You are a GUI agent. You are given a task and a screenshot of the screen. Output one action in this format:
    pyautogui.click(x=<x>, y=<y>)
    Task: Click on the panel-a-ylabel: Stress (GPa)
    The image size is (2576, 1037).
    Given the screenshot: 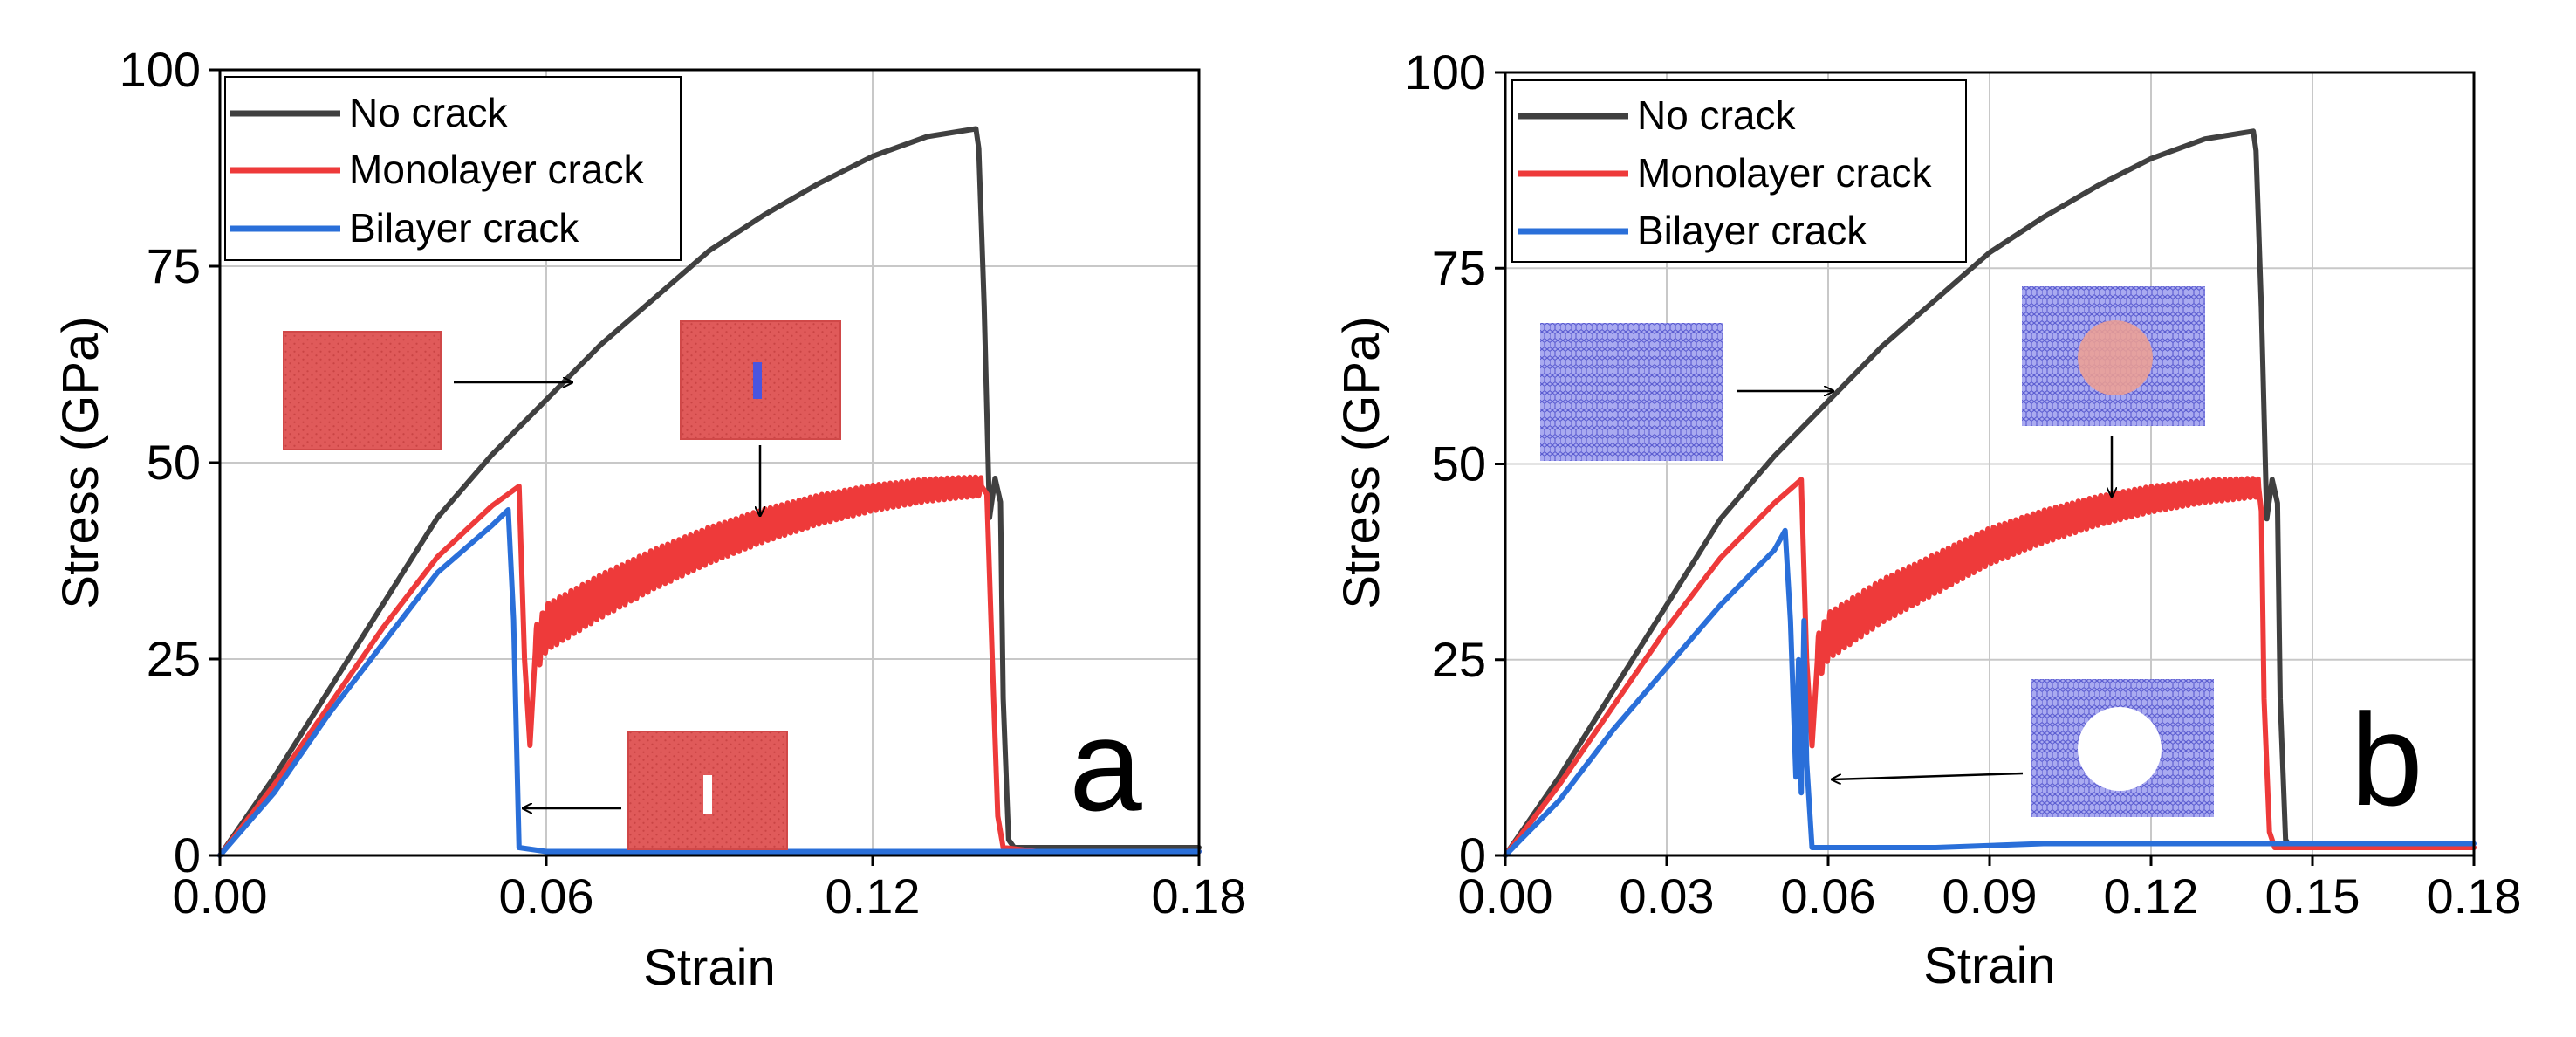 What is the action you would take?
    pyautogui.click(x=81, y=462)
    